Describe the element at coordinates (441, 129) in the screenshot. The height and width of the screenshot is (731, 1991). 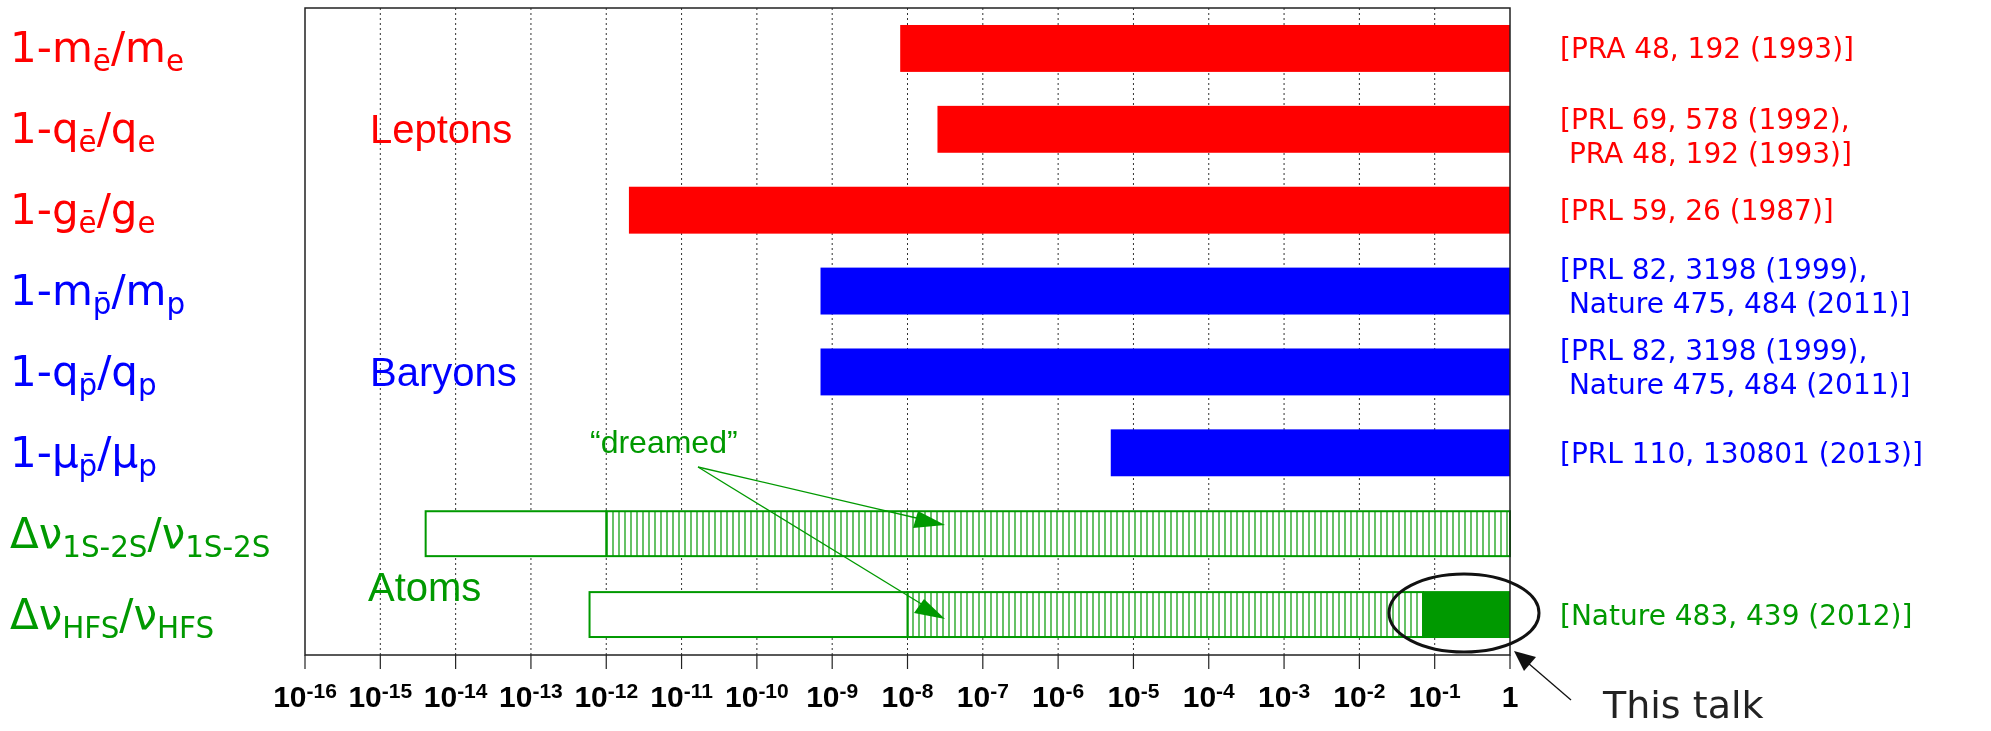
I see `annotation: Leptons` at that location.